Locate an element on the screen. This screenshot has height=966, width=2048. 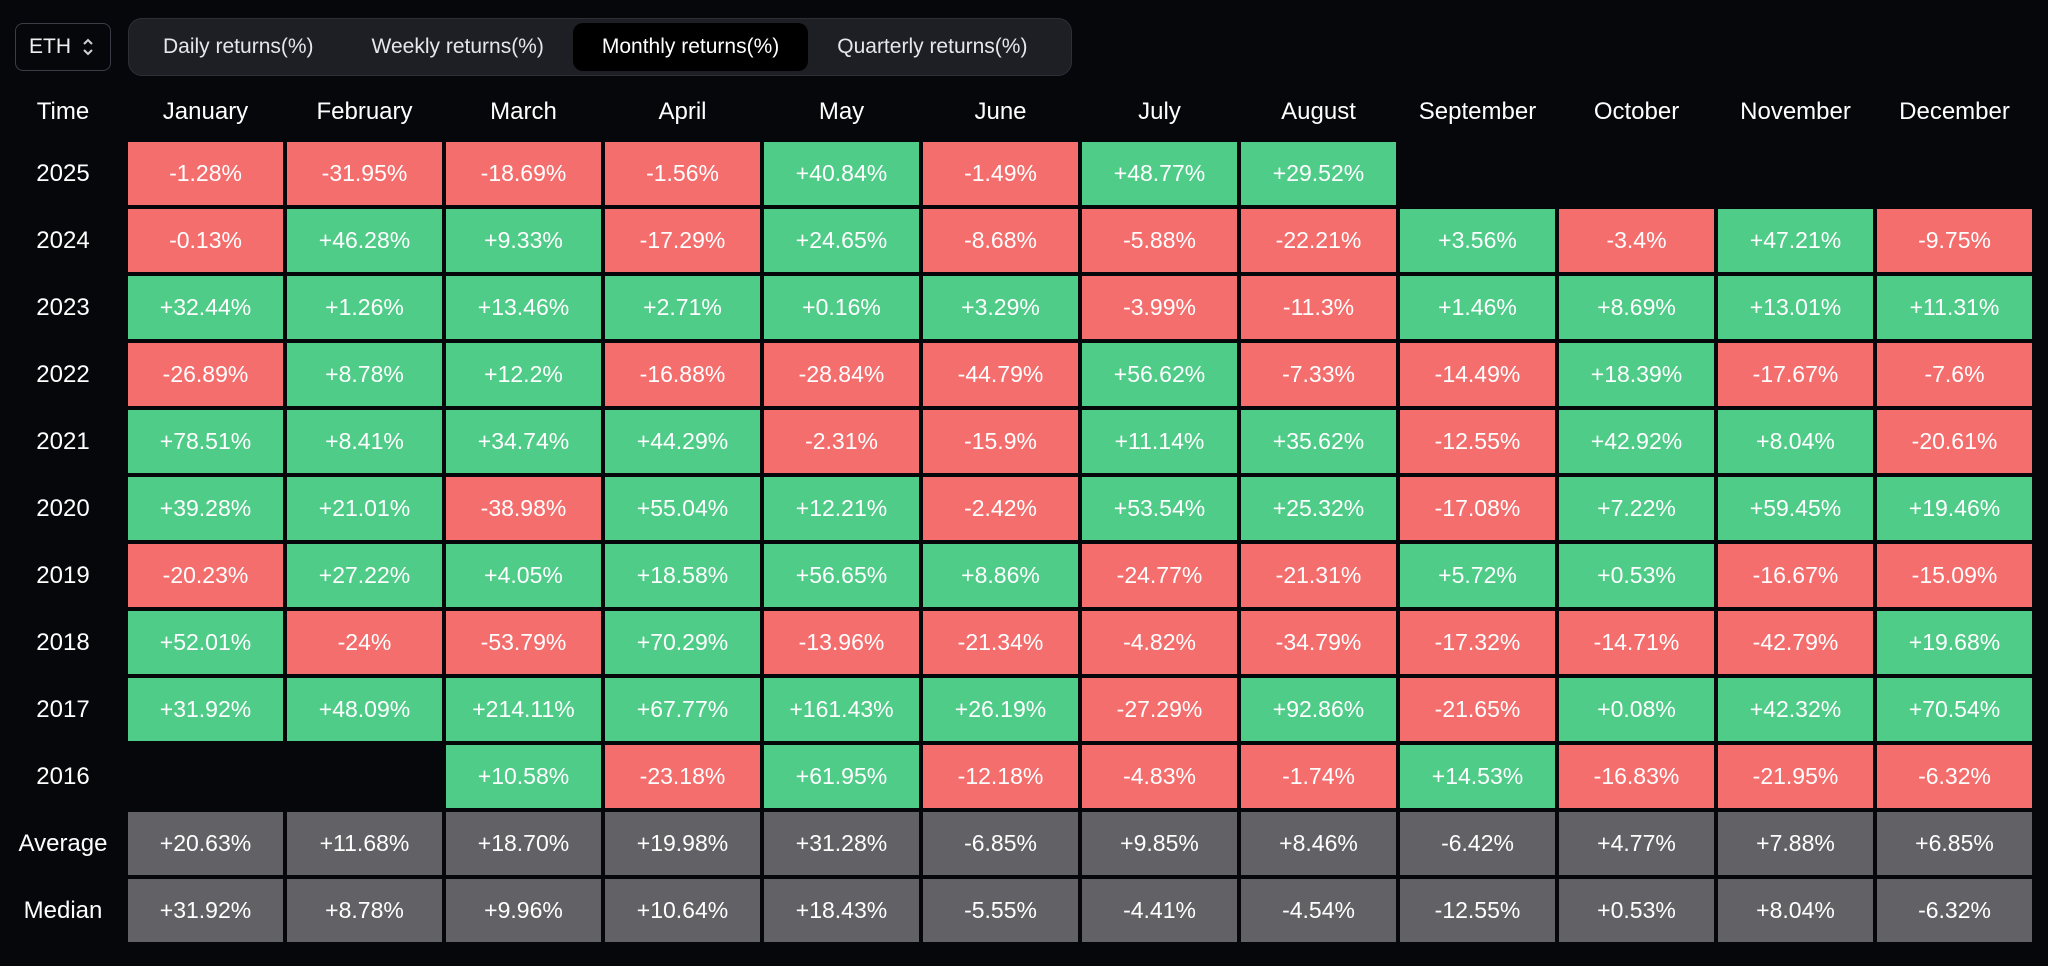
return-cell: +27.22% is located at coordinates (364, 575).